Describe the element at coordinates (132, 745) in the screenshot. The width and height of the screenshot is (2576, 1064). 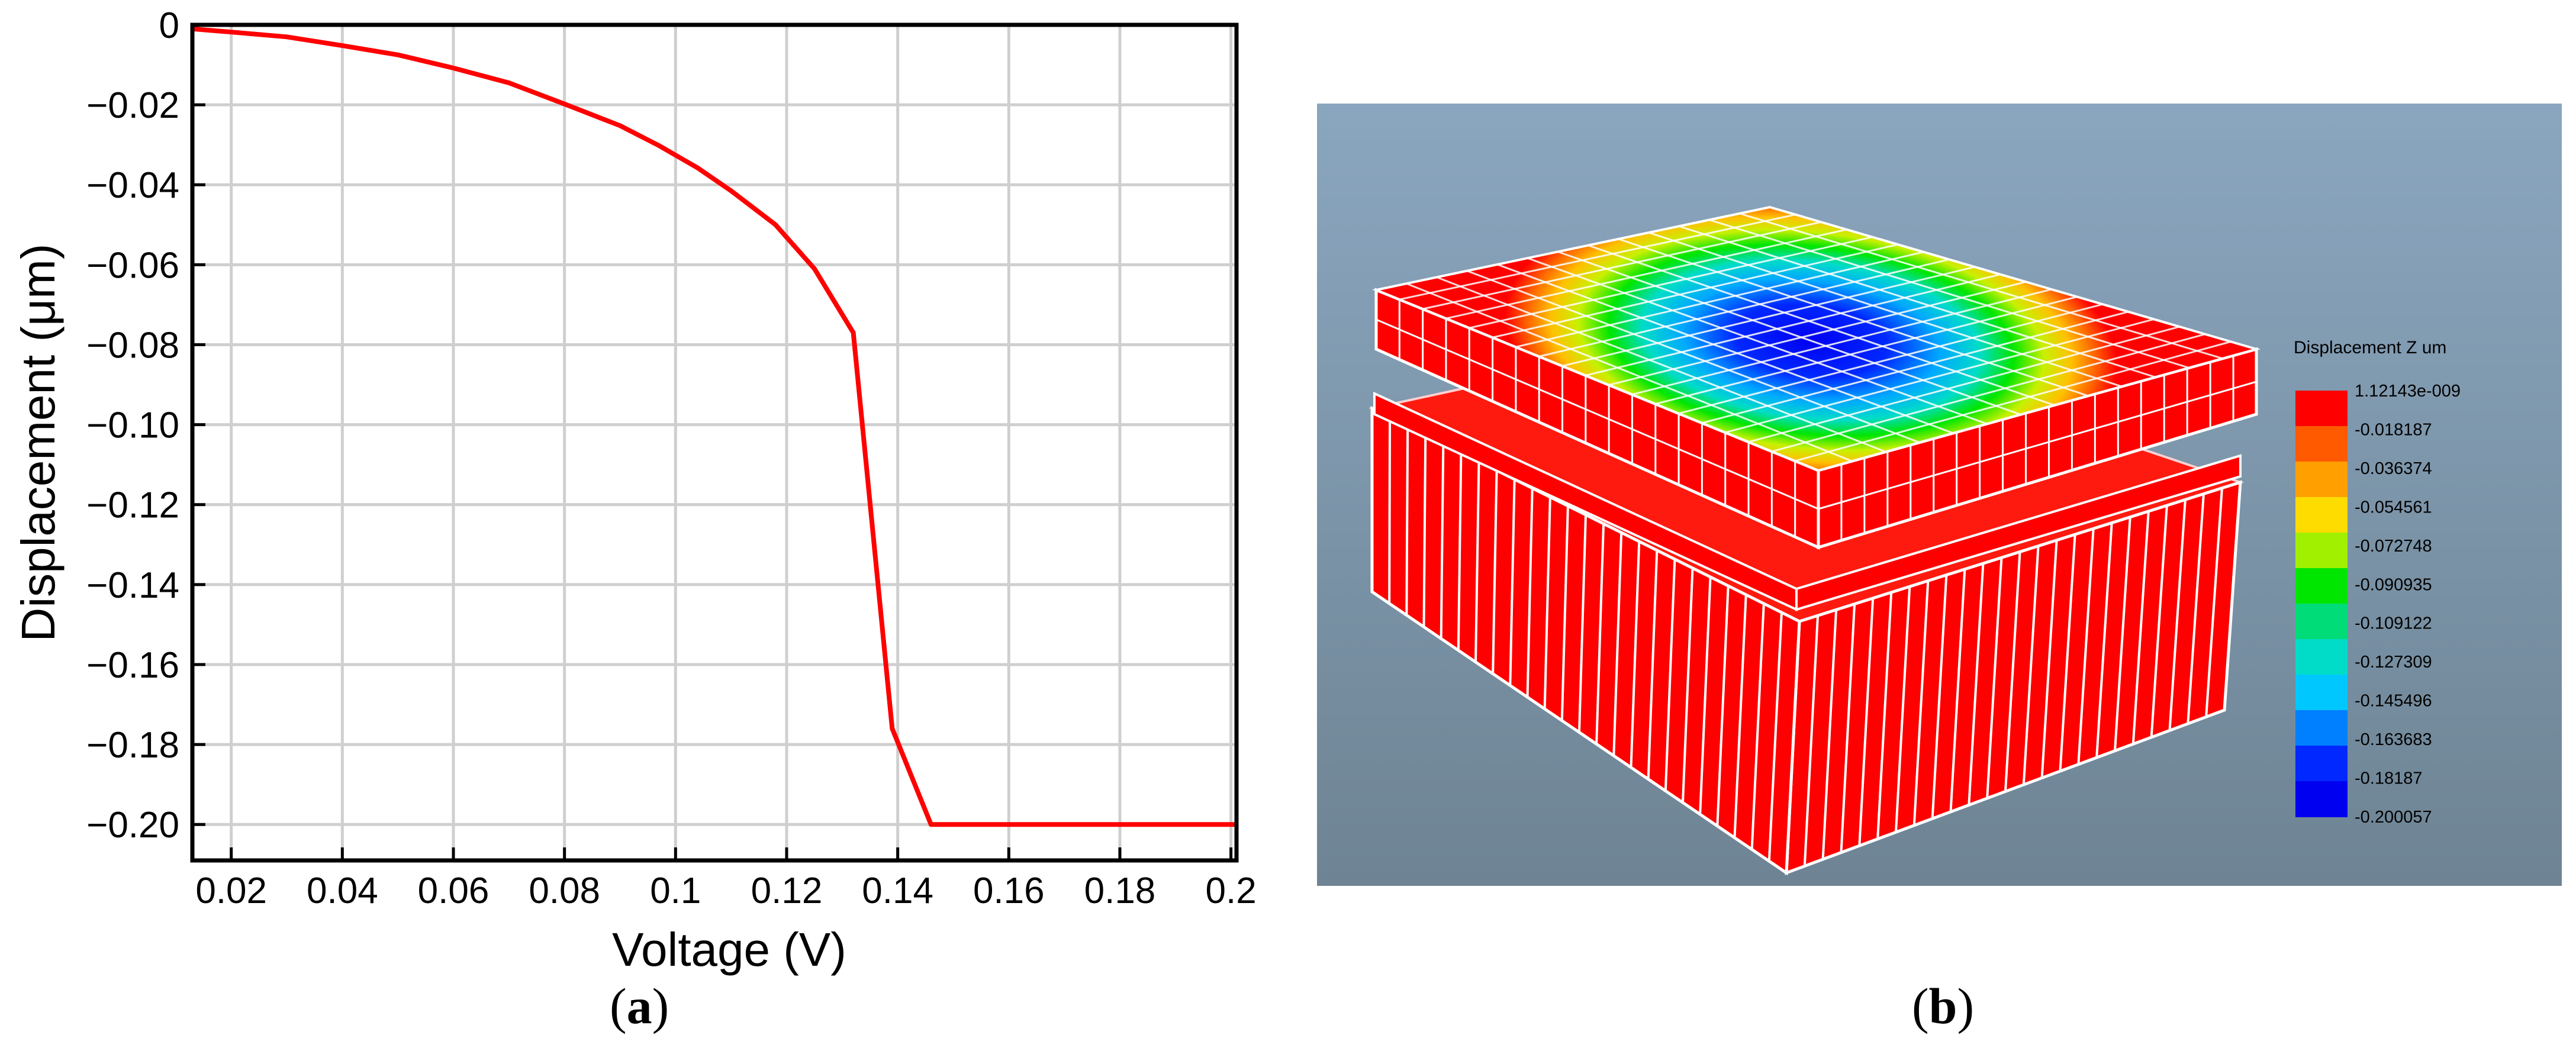
I see `y-tick-label: −0.18` at that location.